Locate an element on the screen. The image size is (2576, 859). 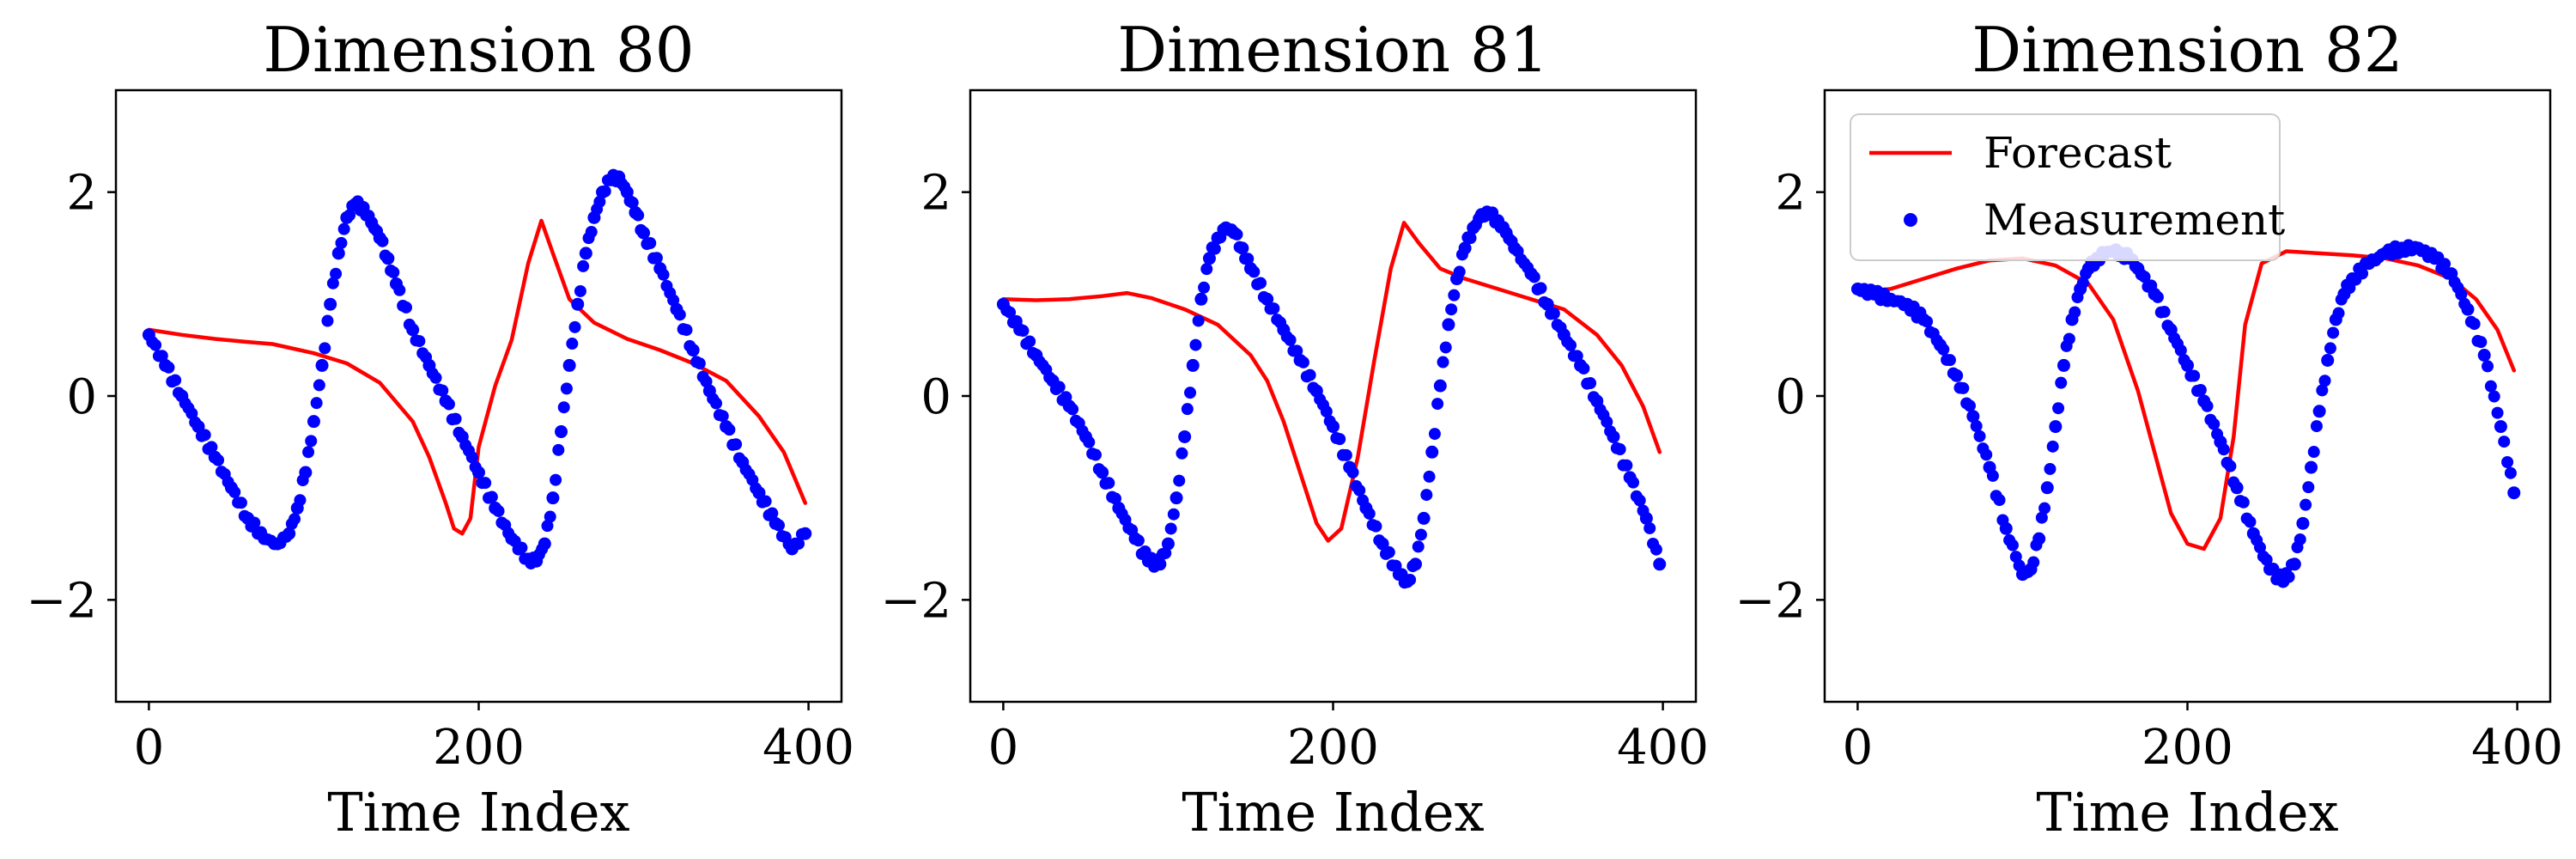
x-axis-label: Time Index is located at coordinates (478, 812).